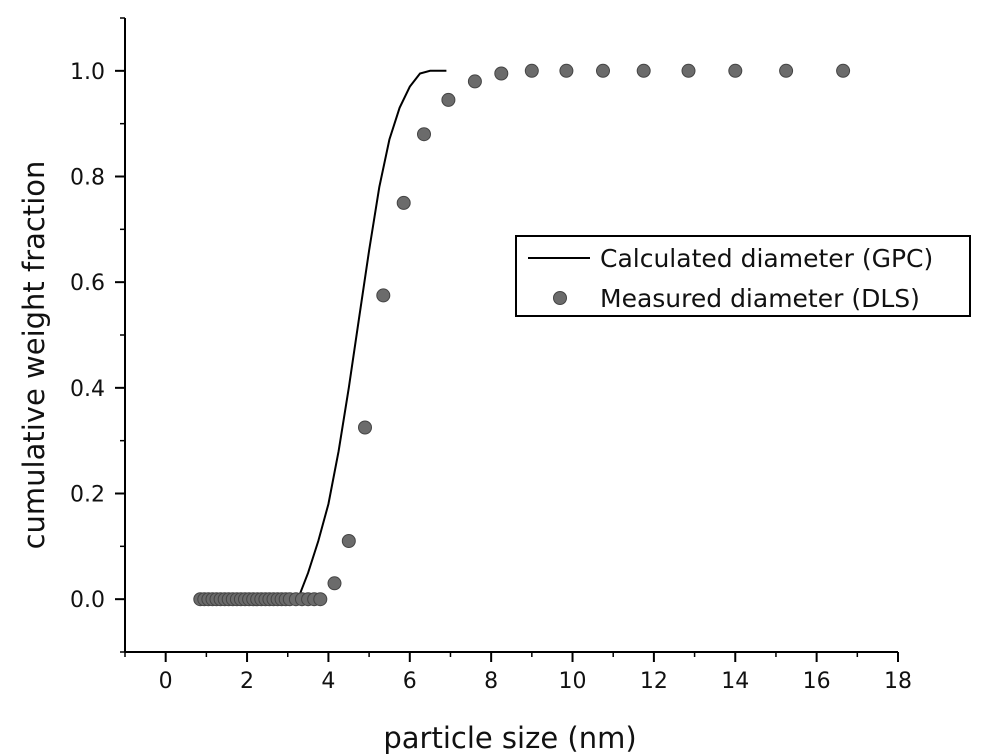 The width and height of the screenshot is (985, 754). What do you see at coordinates (898, 681) in the screenshot?
I see `x-tick-label: 18` at bounding box center [898, 681].